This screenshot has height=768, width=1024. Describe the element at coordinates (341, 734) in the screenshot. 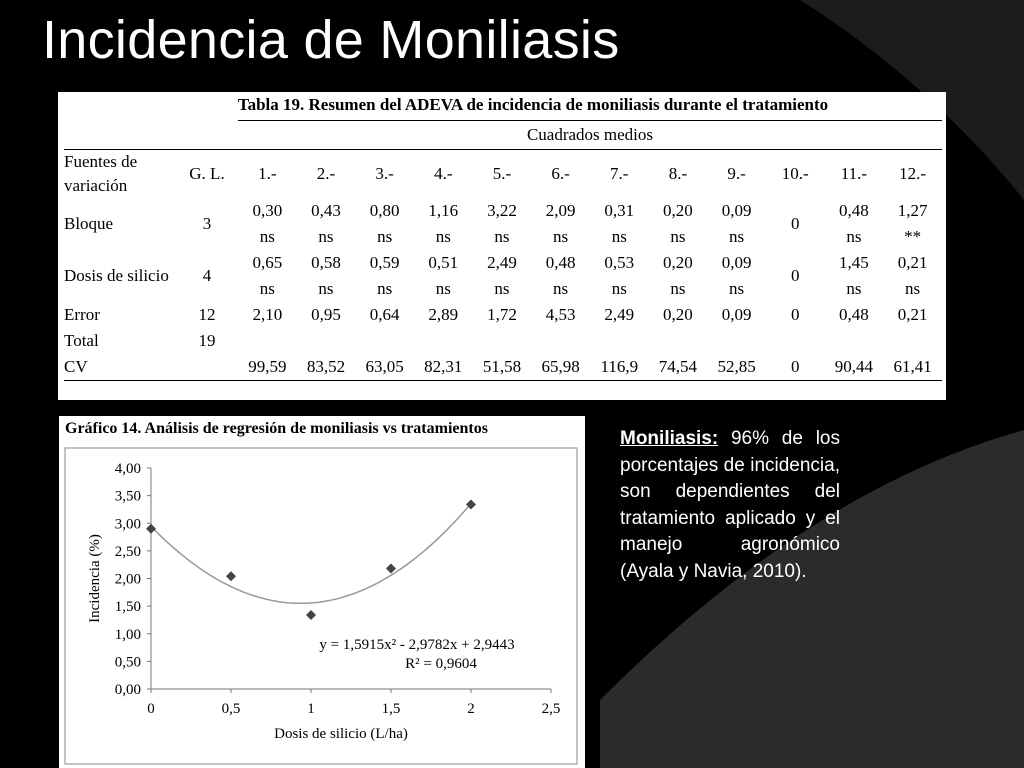

I see `x-axis-title: Dosis de silicio (L/ha)` at that location.